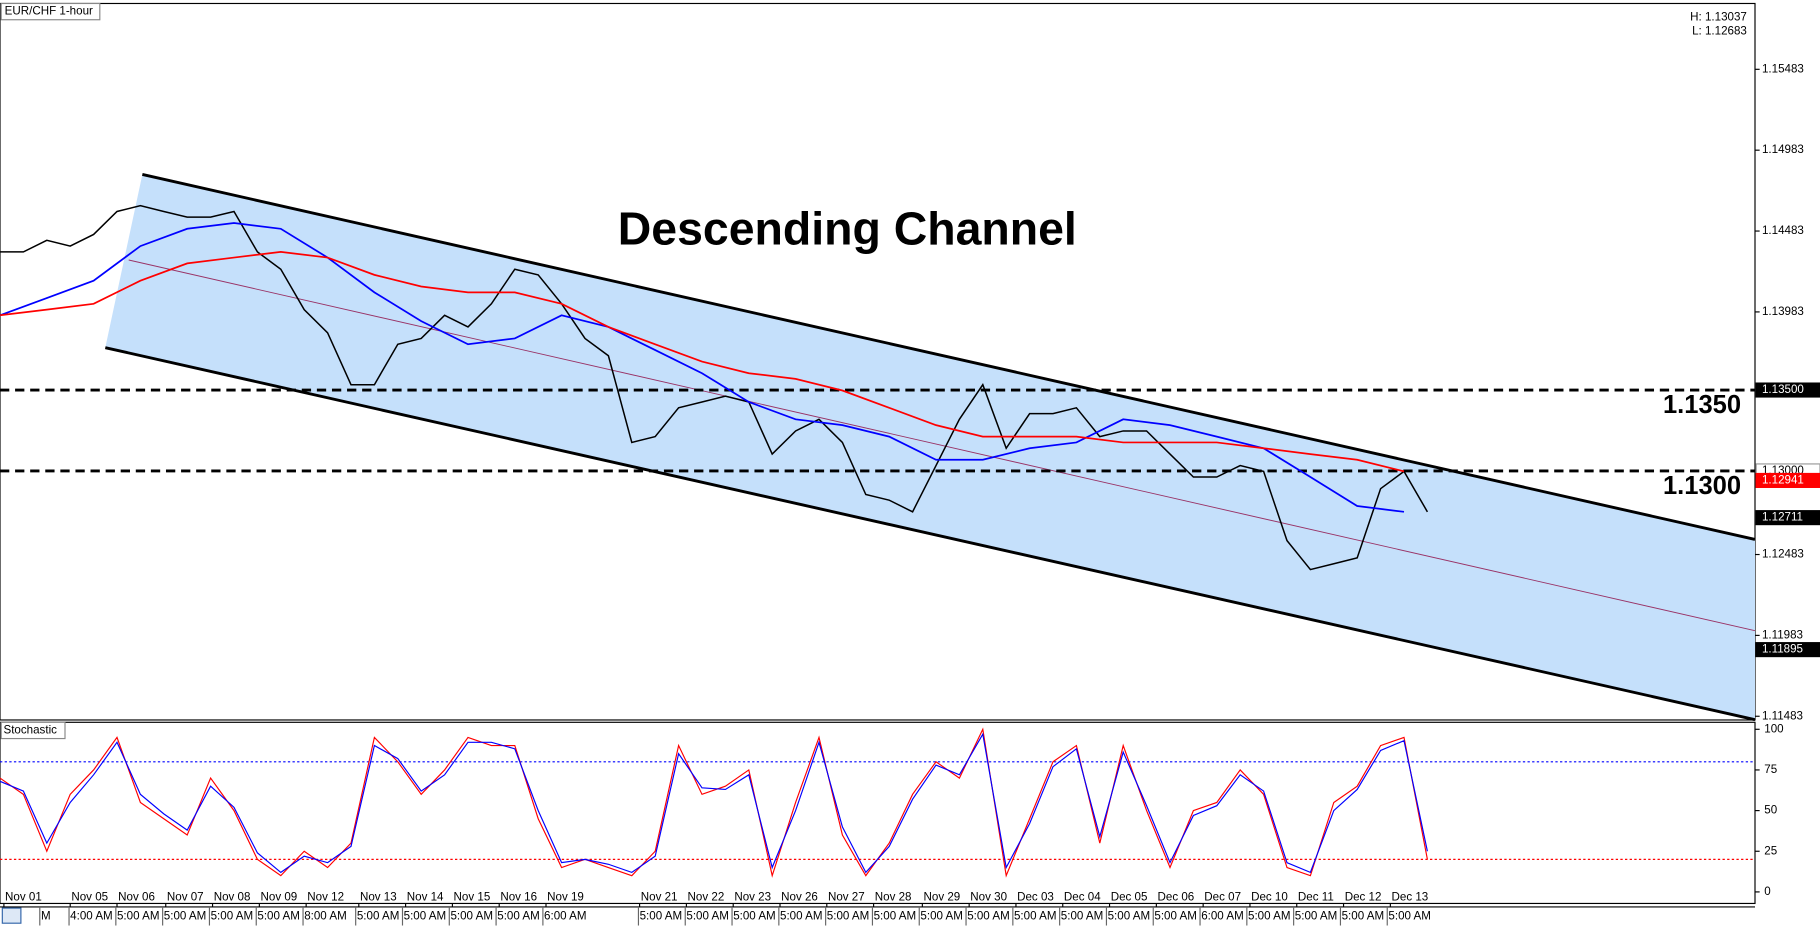 The height and width of the screenshot is (929, 1820). I want to click on level-label: 1.1350, so click(1702, 405).